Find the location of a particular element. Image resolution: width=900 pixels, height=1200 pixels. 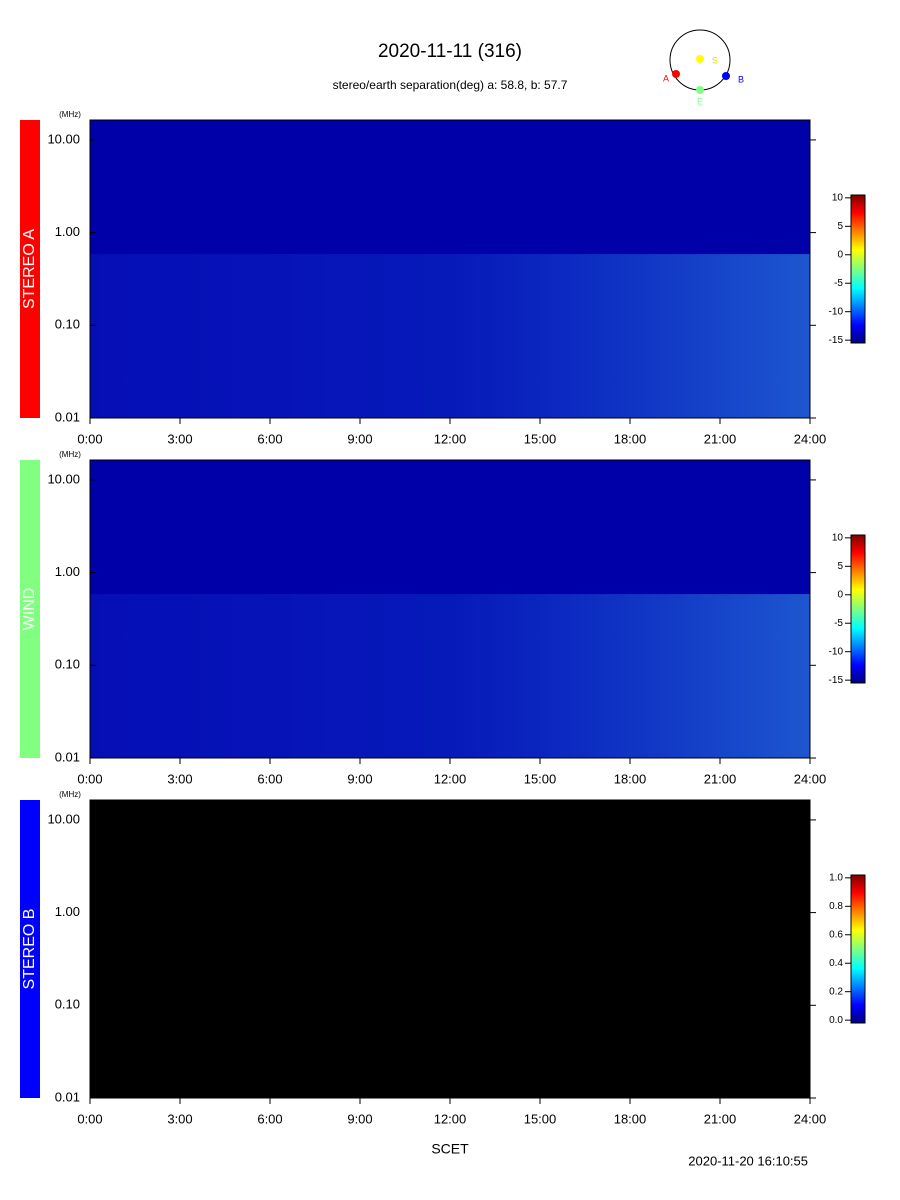

panel-label: WIND is located at coordinates (29, 609).